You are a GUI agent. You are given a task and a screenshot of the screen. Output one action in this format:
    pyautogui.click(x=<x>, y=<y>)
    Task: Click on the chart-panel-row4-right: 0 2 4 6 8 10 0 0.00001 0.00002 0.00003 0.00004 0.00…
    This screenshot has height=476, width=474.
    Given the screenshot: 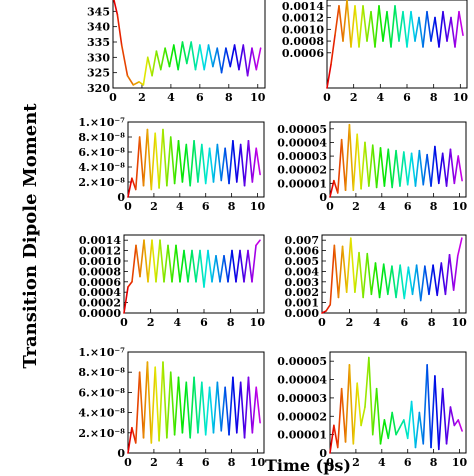 What is the action you would take?
    pyautogui.click(x=372, y=410)
    